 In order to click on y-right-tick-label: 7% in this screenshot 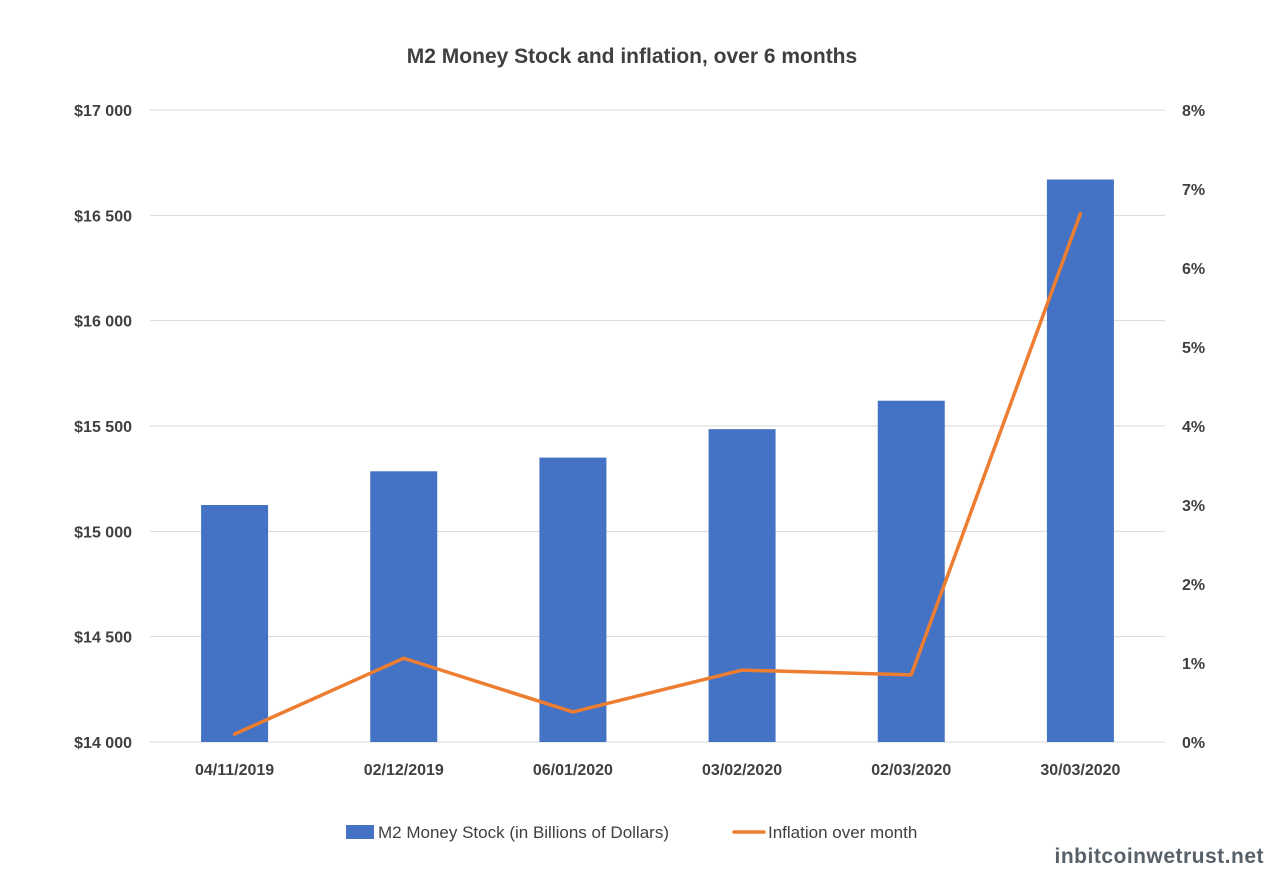, I will do `click(1193, 190)`.